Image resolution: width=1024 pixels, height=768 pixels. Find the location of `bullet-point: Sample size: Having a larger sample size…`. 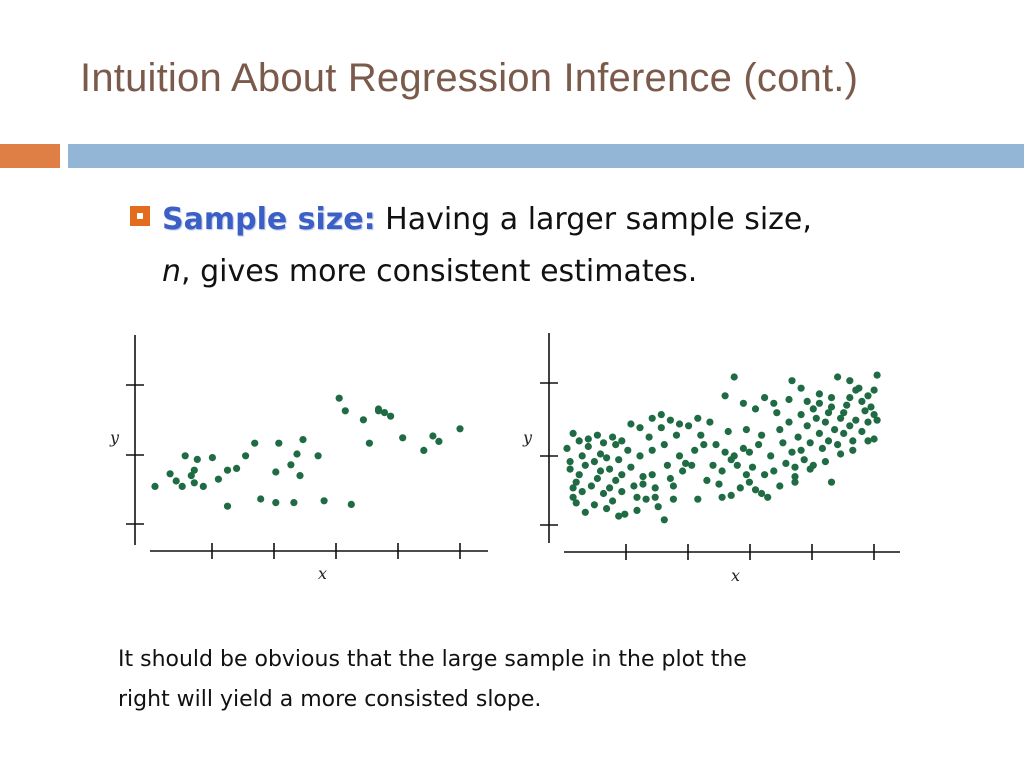

bullet-point: Sample size: Having a larger sample size… is located at coordinates (560, 246).